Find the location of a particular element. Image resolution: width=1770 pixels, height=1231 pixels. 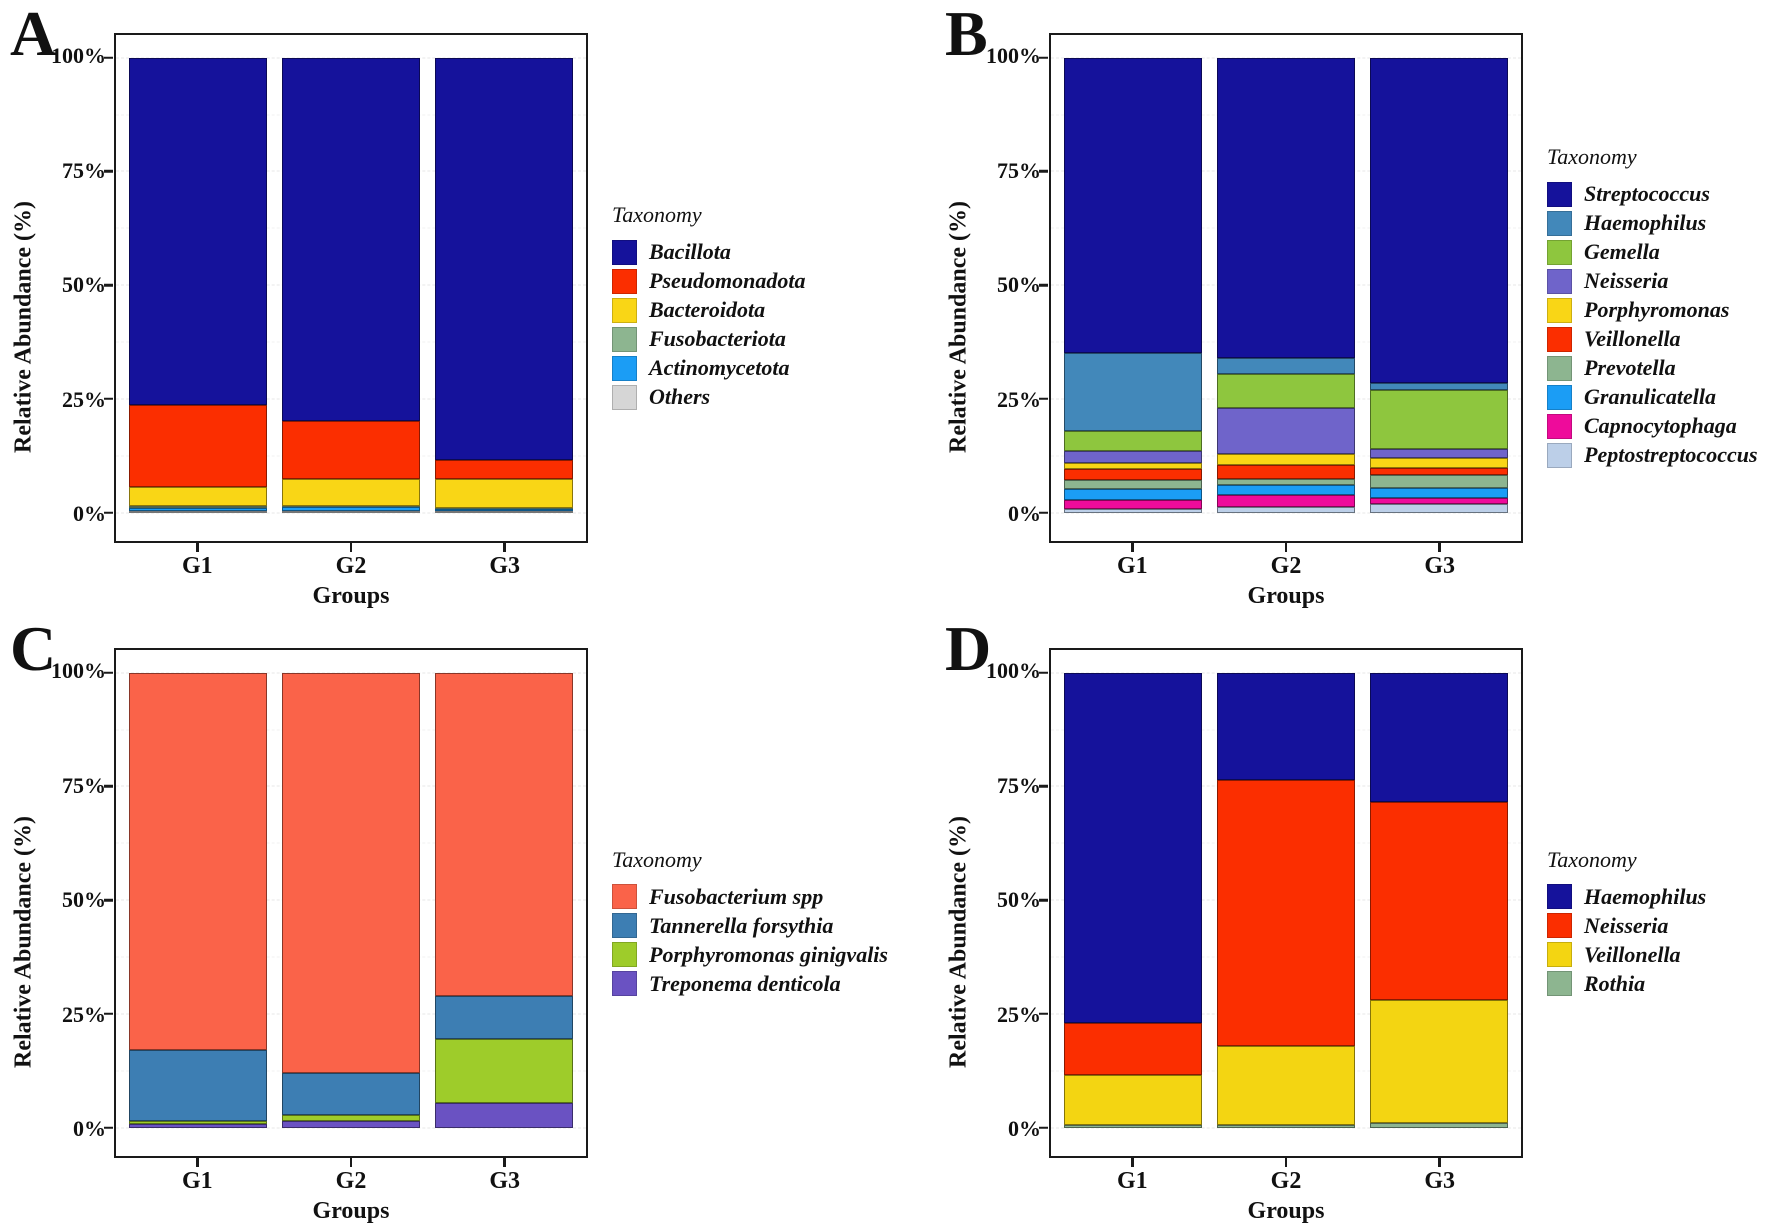

stacked-bar-b-g1 is located at coordinates (1133, 285).